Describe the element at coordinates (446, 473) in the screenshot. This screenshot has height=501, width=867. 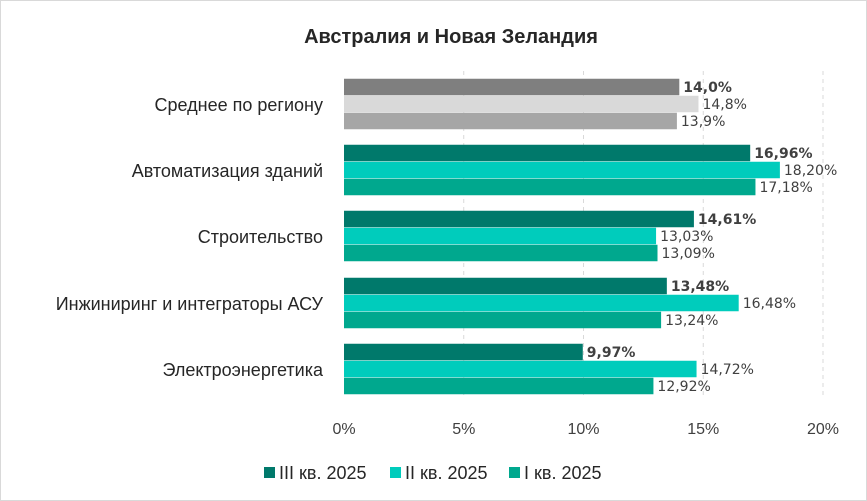
I see `legend-label: II кв. 2025` at that location.